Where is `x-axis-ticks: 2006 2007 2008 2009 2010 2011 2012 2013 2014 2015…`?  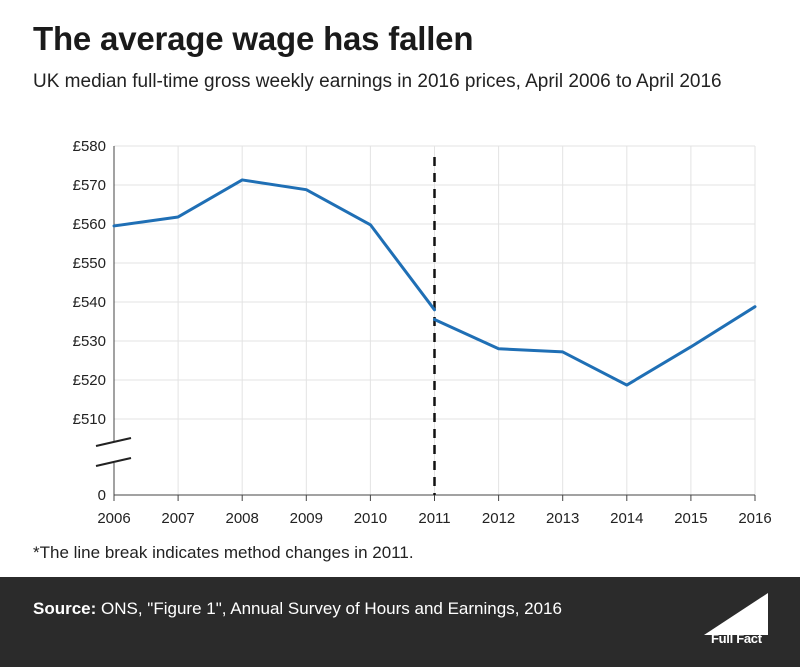
x-axis-ticks: 2006 2007 2008 2009 2010 2011 2012 2013 2014 2015… is located at coordinates (434, 518).